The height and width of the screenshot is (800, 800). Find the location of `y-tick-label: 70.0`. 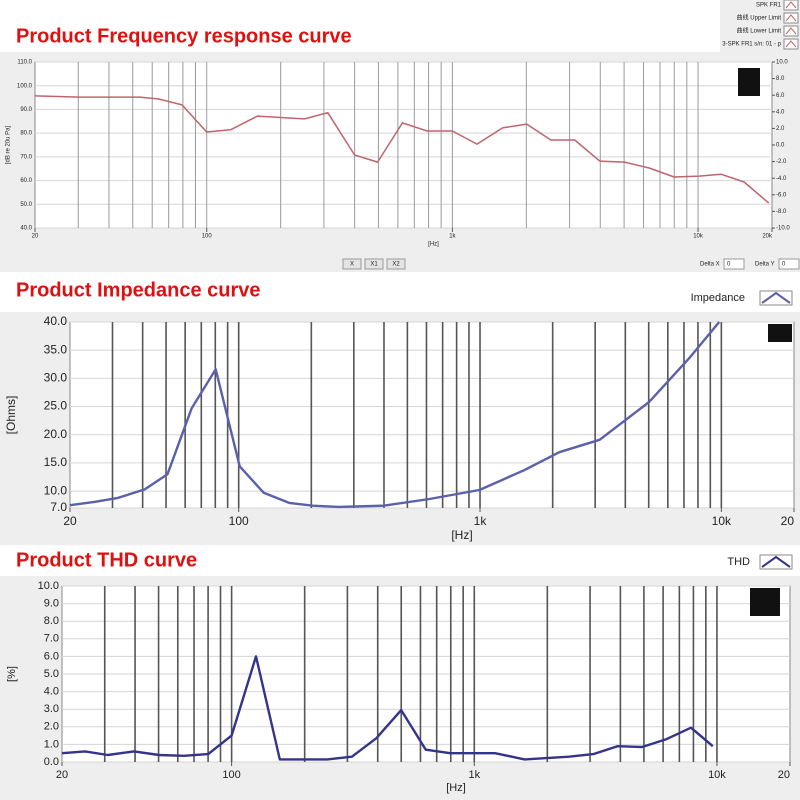

y-tick-label: 70.0 is located at coordinates (26, 157).